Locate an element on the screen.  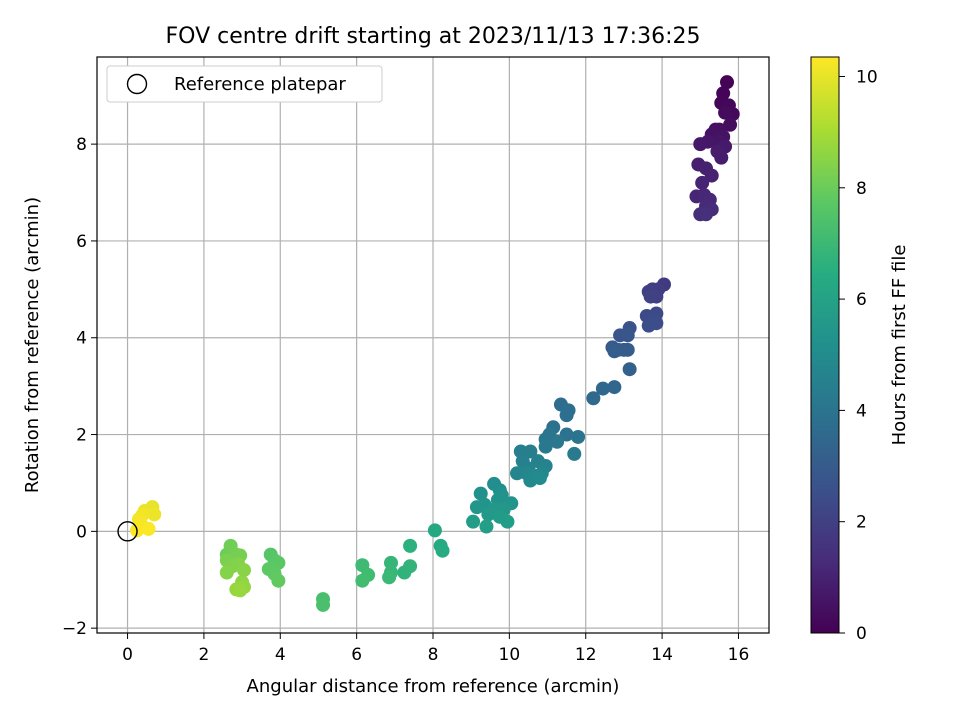
legend-box is located at coordinates (244, 84).